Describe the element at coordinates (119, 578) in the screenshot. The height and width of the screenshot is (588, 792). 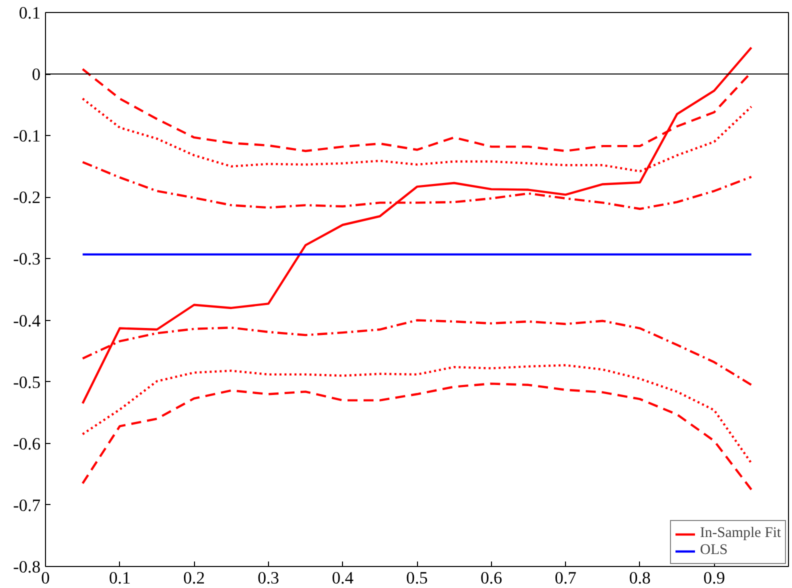
I see `x-tick-label: 0.1` at that location.